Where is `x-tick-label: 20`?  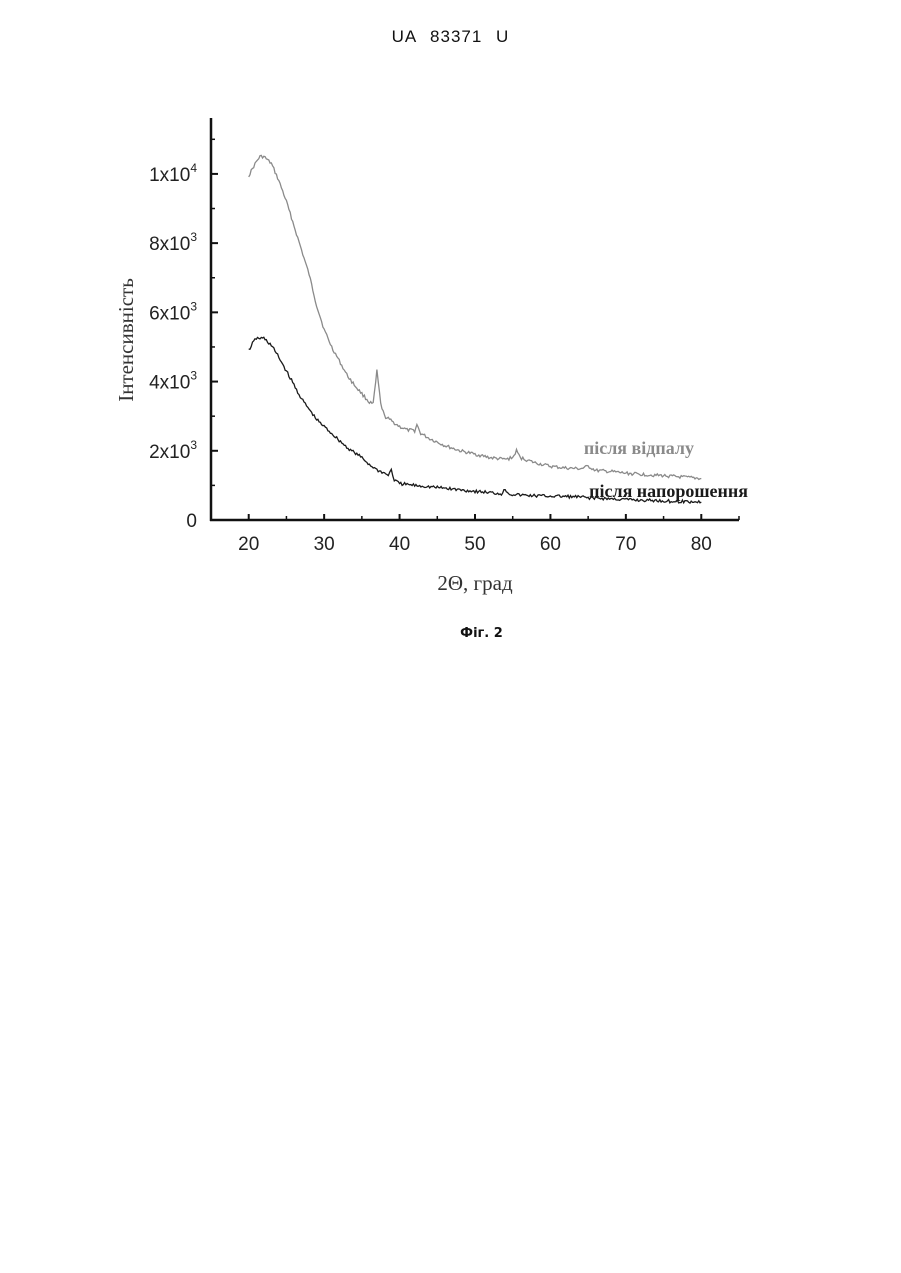
x-tick-label: 20 is located at coordinates (248, 544).